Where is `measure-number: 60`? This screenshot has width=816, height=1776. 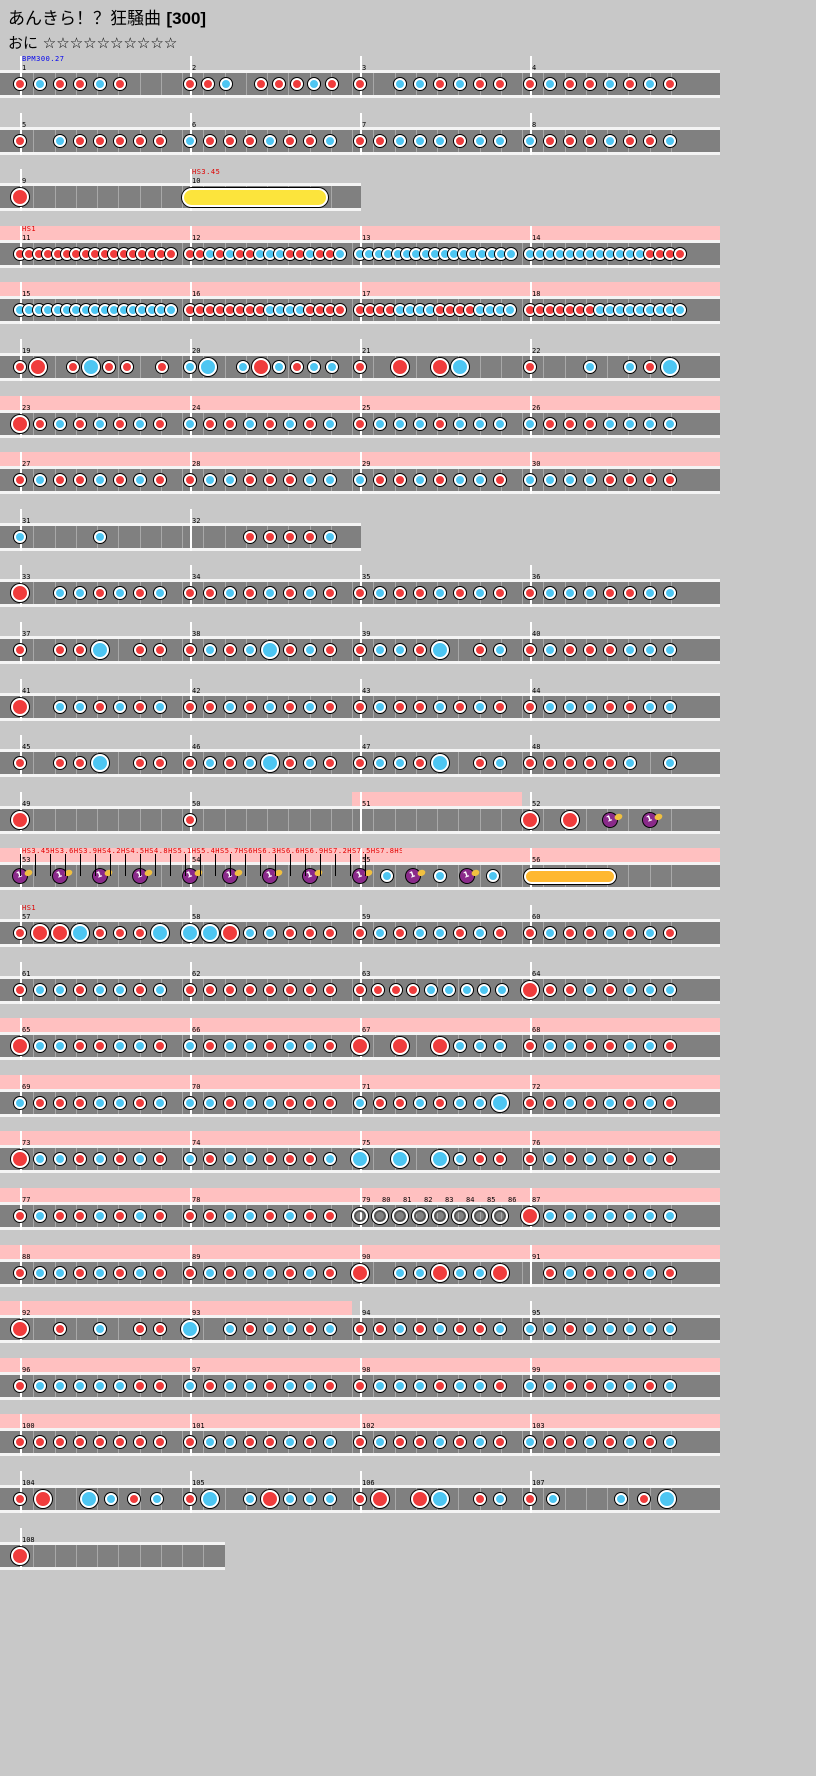 measure-number: 60 is located at coordinates (536, 917).